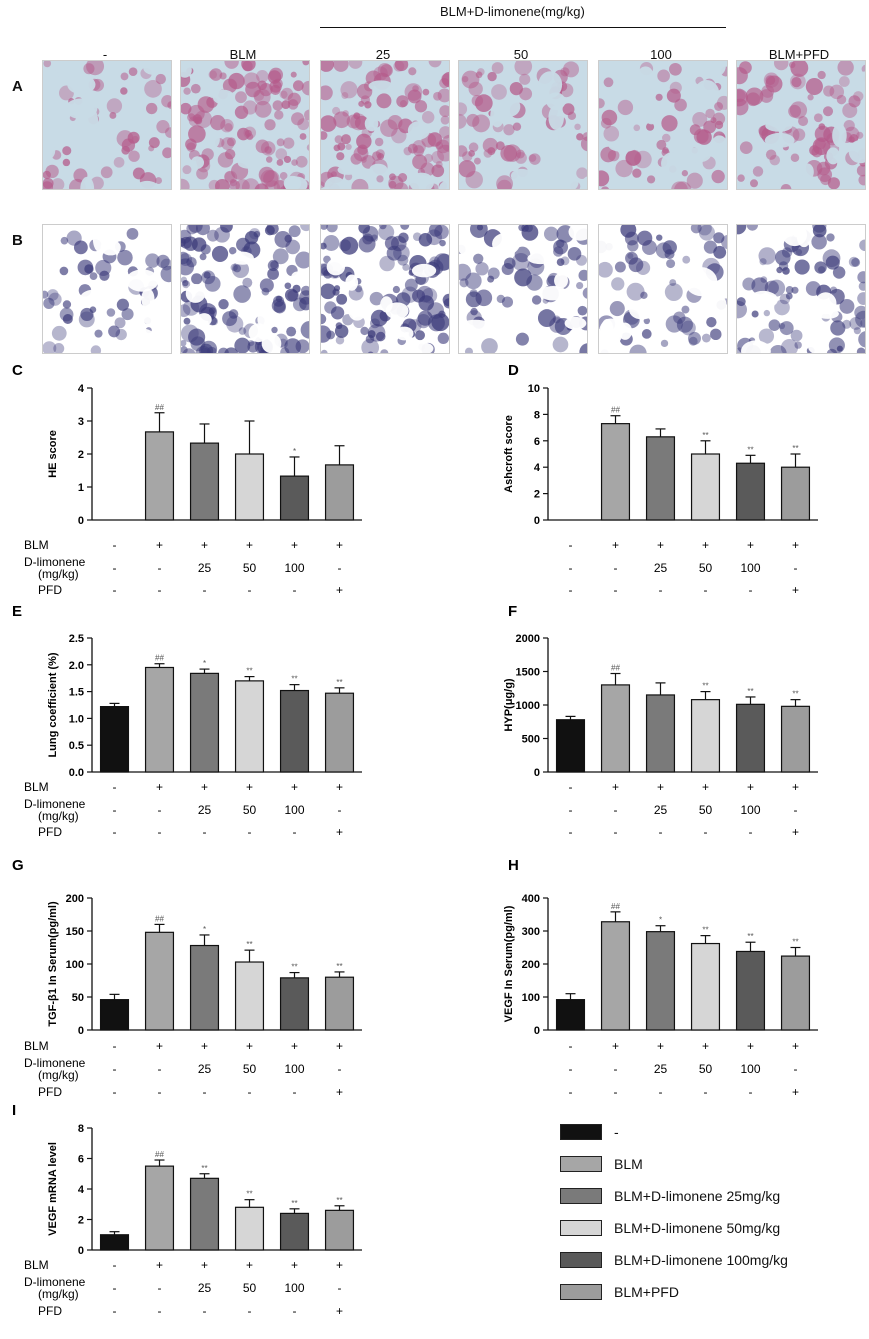  I want to click on row-value-pfd-D-0: -, so click(571, 590).